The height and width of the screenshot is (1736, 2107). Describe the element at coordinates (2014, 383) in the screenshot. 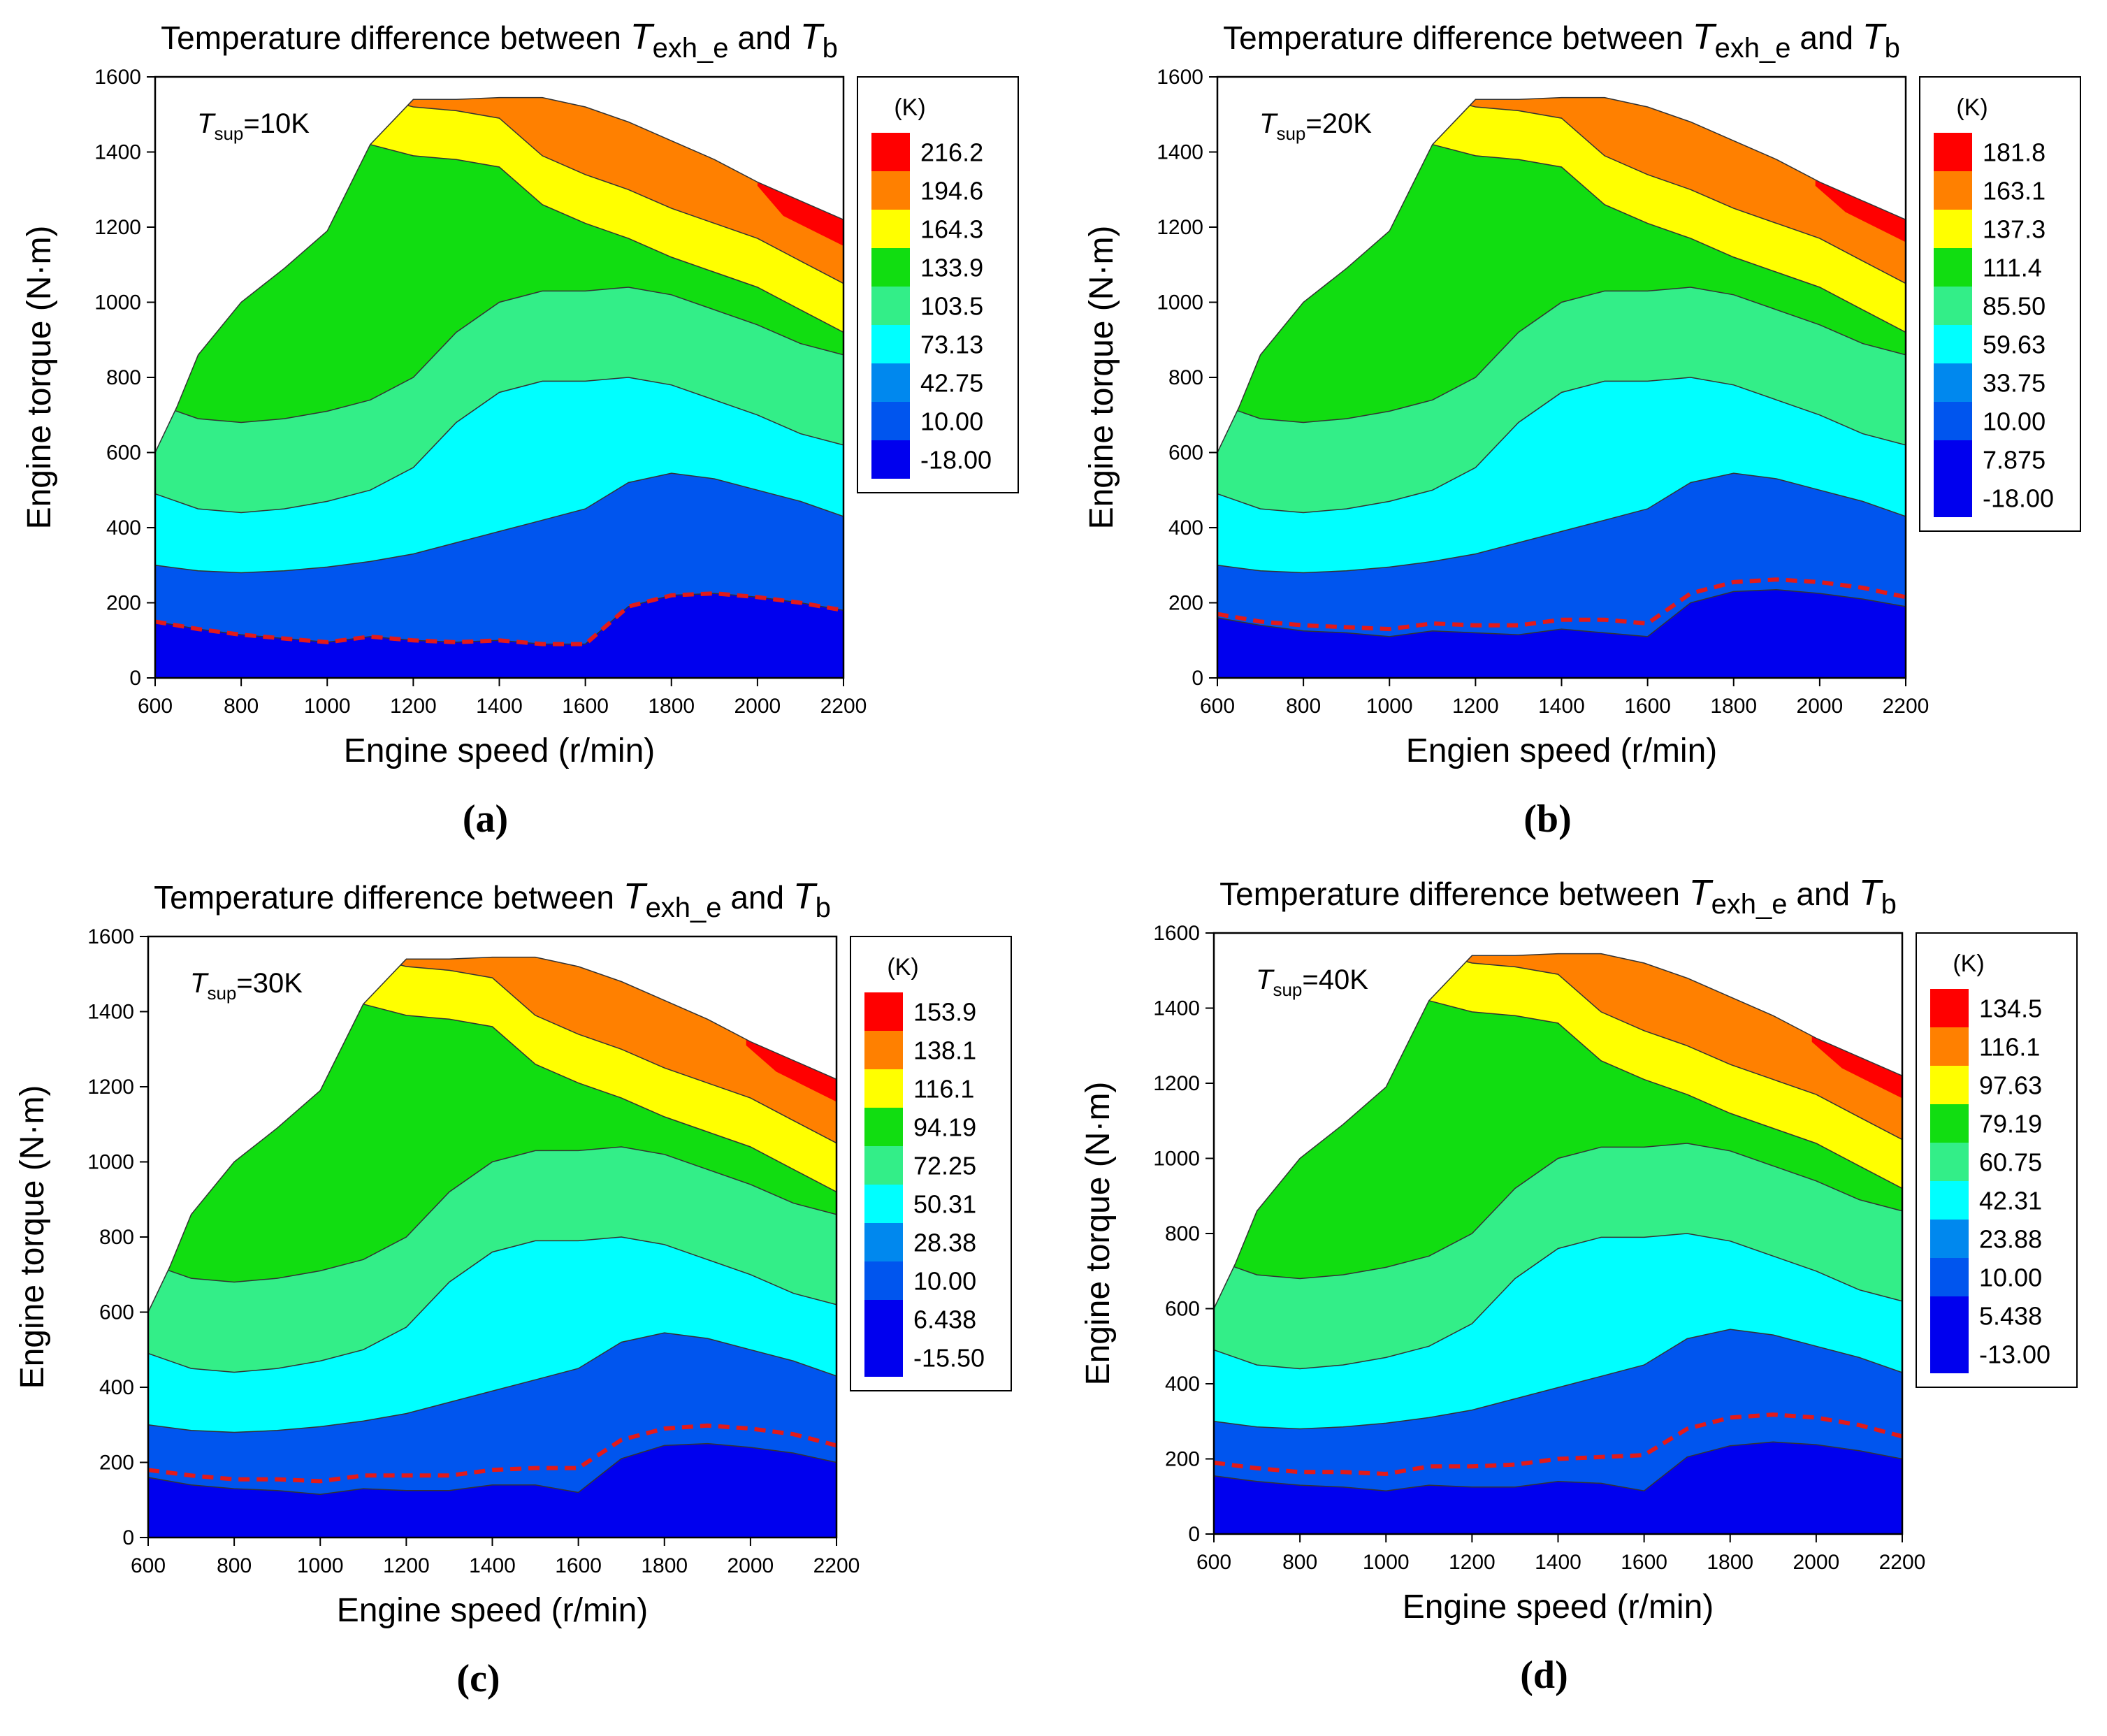

I see `legend-label: 33.75` at that location.